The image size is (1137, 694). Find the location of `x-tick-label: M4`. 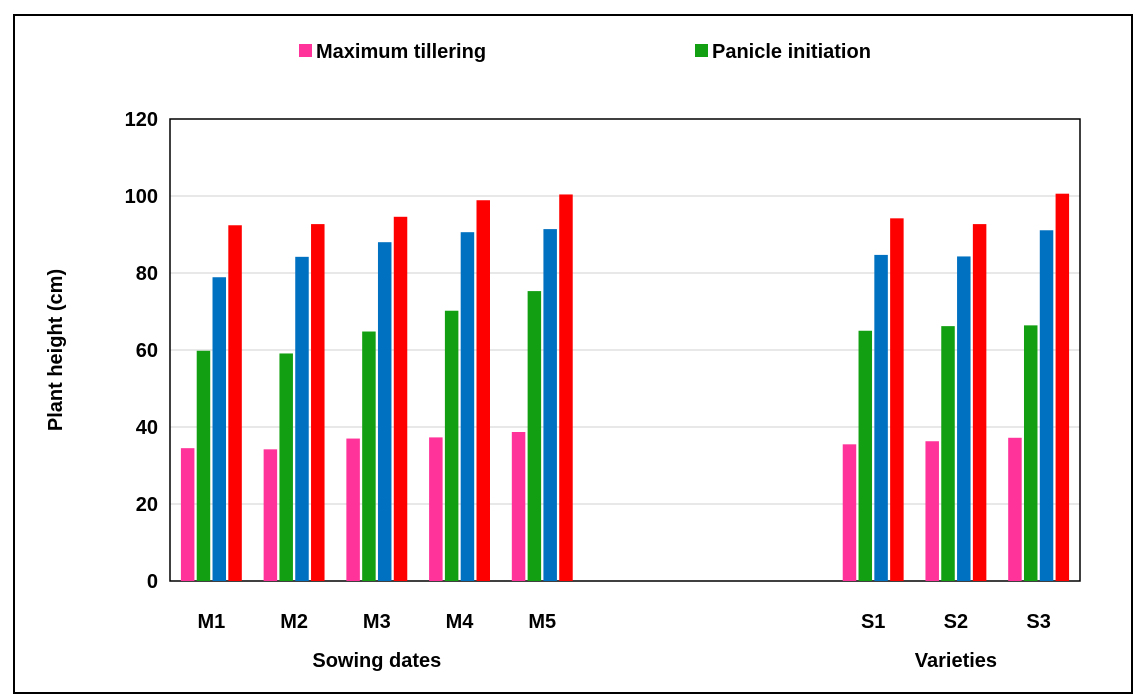

x-tick-label: M4 is located at coordinates (460, 622).